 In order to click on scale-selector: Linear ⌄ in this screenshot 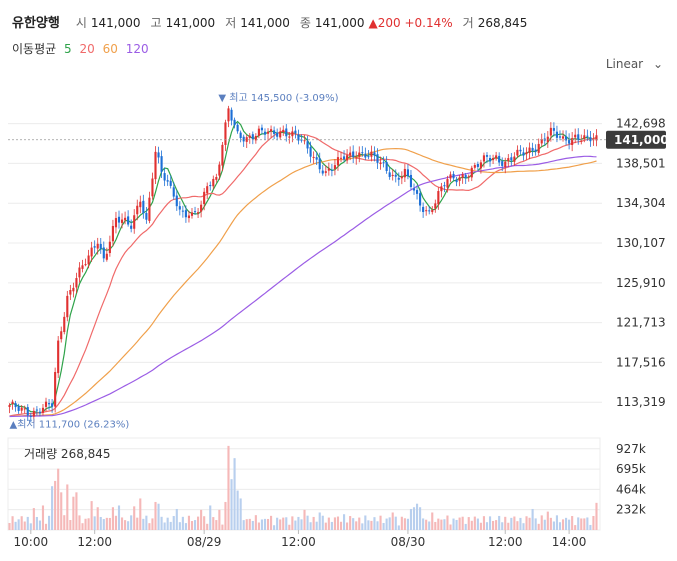, I will do `click(634, 64)`.